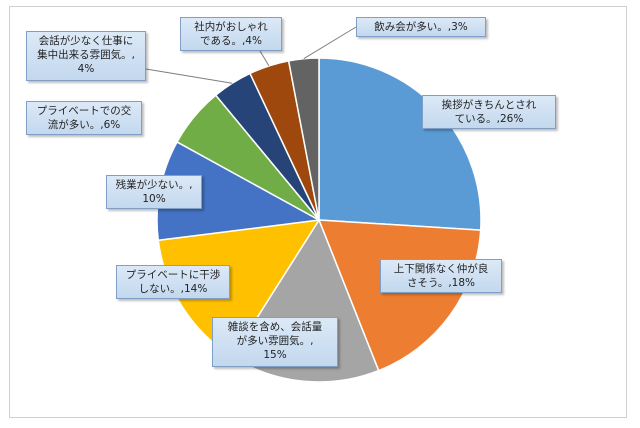  I want to click on callout-text: 飲み会が多い。,3%, so click(421, 27).